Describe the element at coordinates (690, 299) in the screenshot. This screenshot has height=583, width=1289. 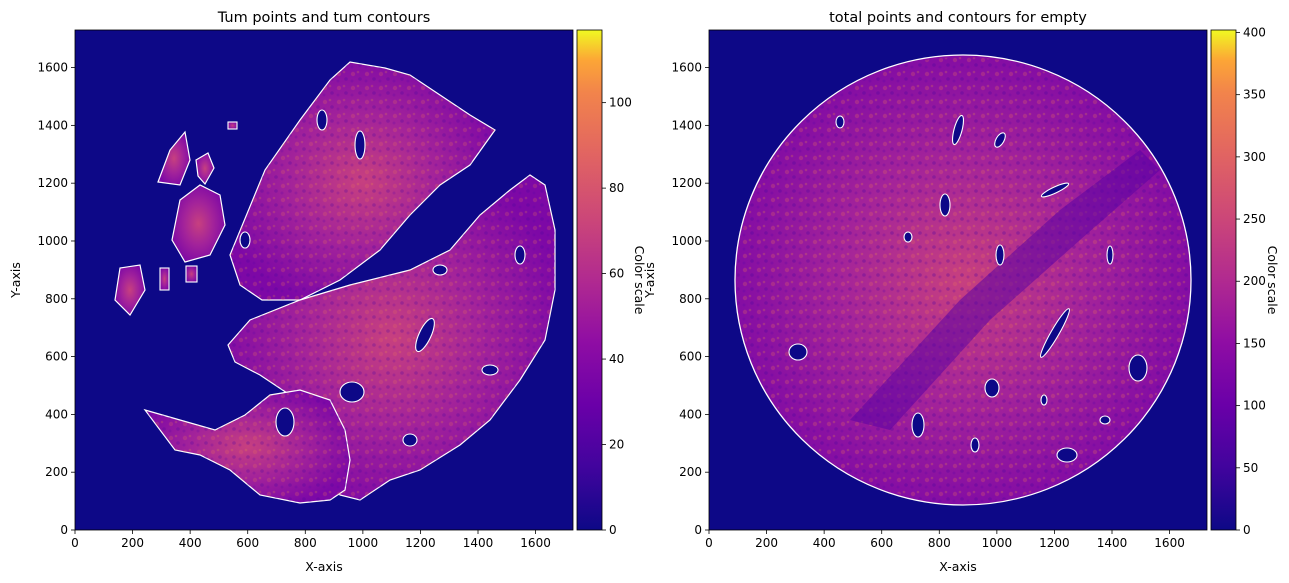
I see `right-y-ticks: 0 200 400 600 800 1000 1200 1400 1600` at that location.